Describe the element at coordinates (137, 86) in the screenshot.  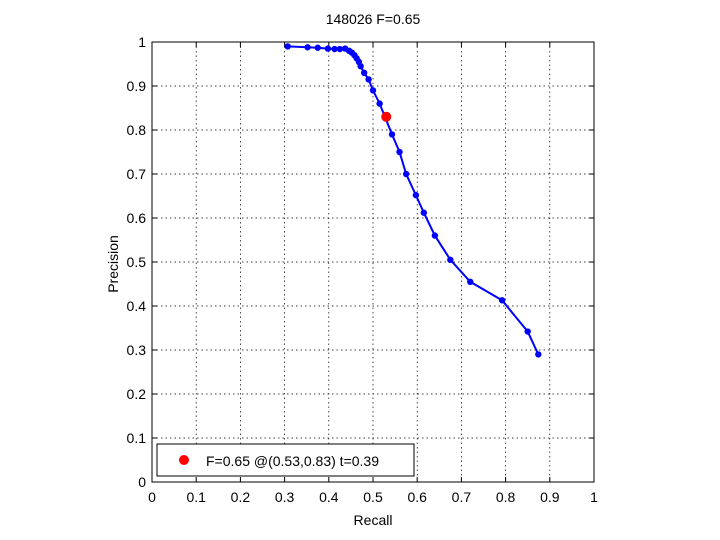
I see `y-tick-label: 0.9` at that location.